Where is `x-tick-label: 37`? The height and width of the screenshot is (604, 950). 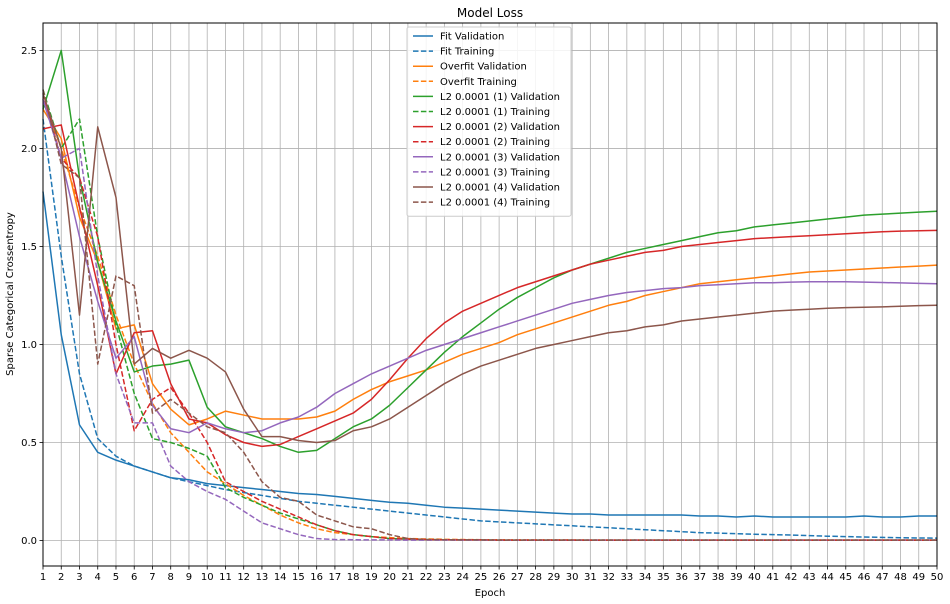 x-tick-label: 37 is located at coordinates (699, 577).